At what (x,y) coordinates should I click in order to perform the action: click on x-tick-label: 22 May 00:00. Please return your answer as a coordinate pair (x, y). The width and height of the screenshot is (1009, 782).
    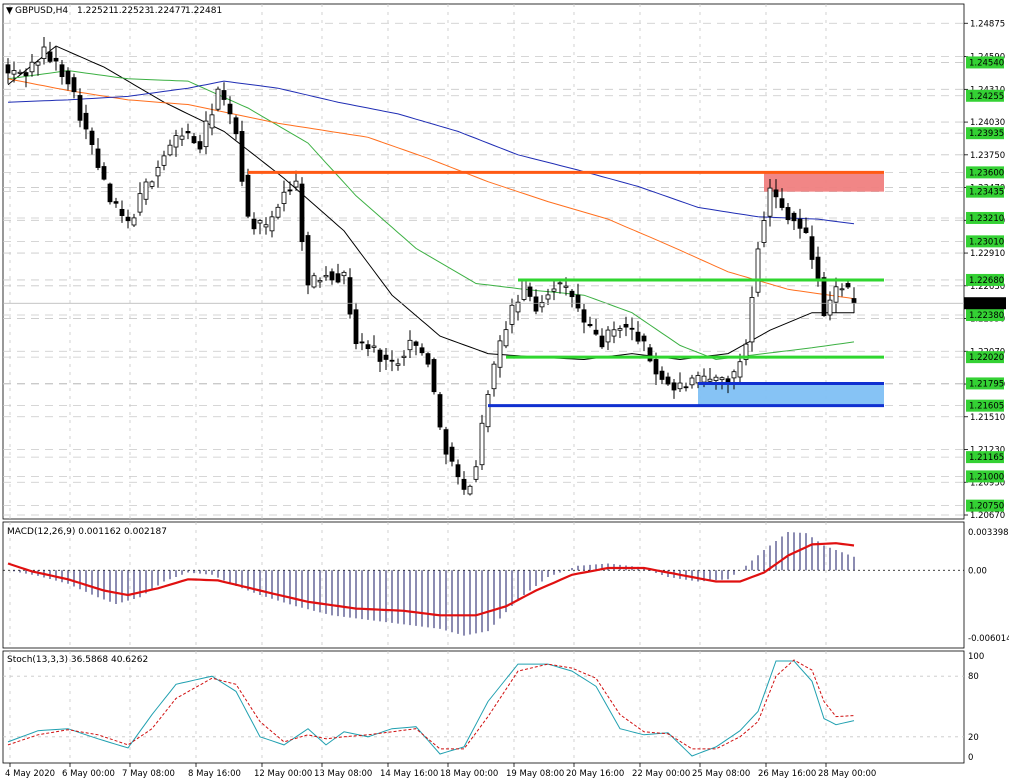
    Looking at the image, I should click on (661, 774).